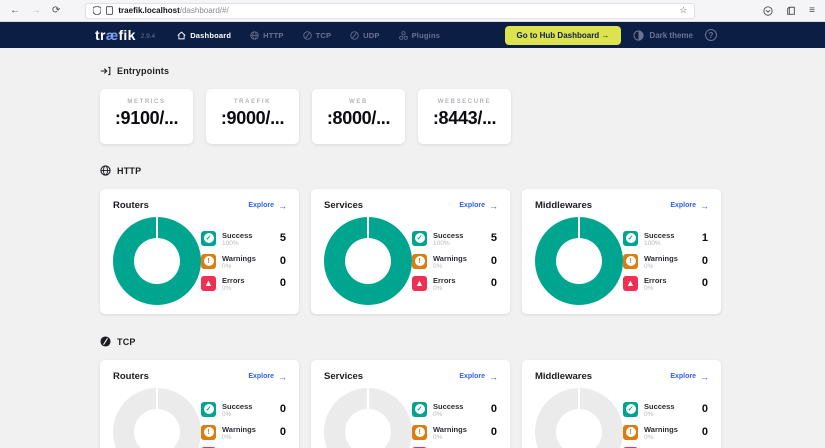 The image size is (825, 448). What do you see at coordinates (419, 35) in the screenshot?
I see `tab-plugins: Plugins` at bounding box center [419, 35].